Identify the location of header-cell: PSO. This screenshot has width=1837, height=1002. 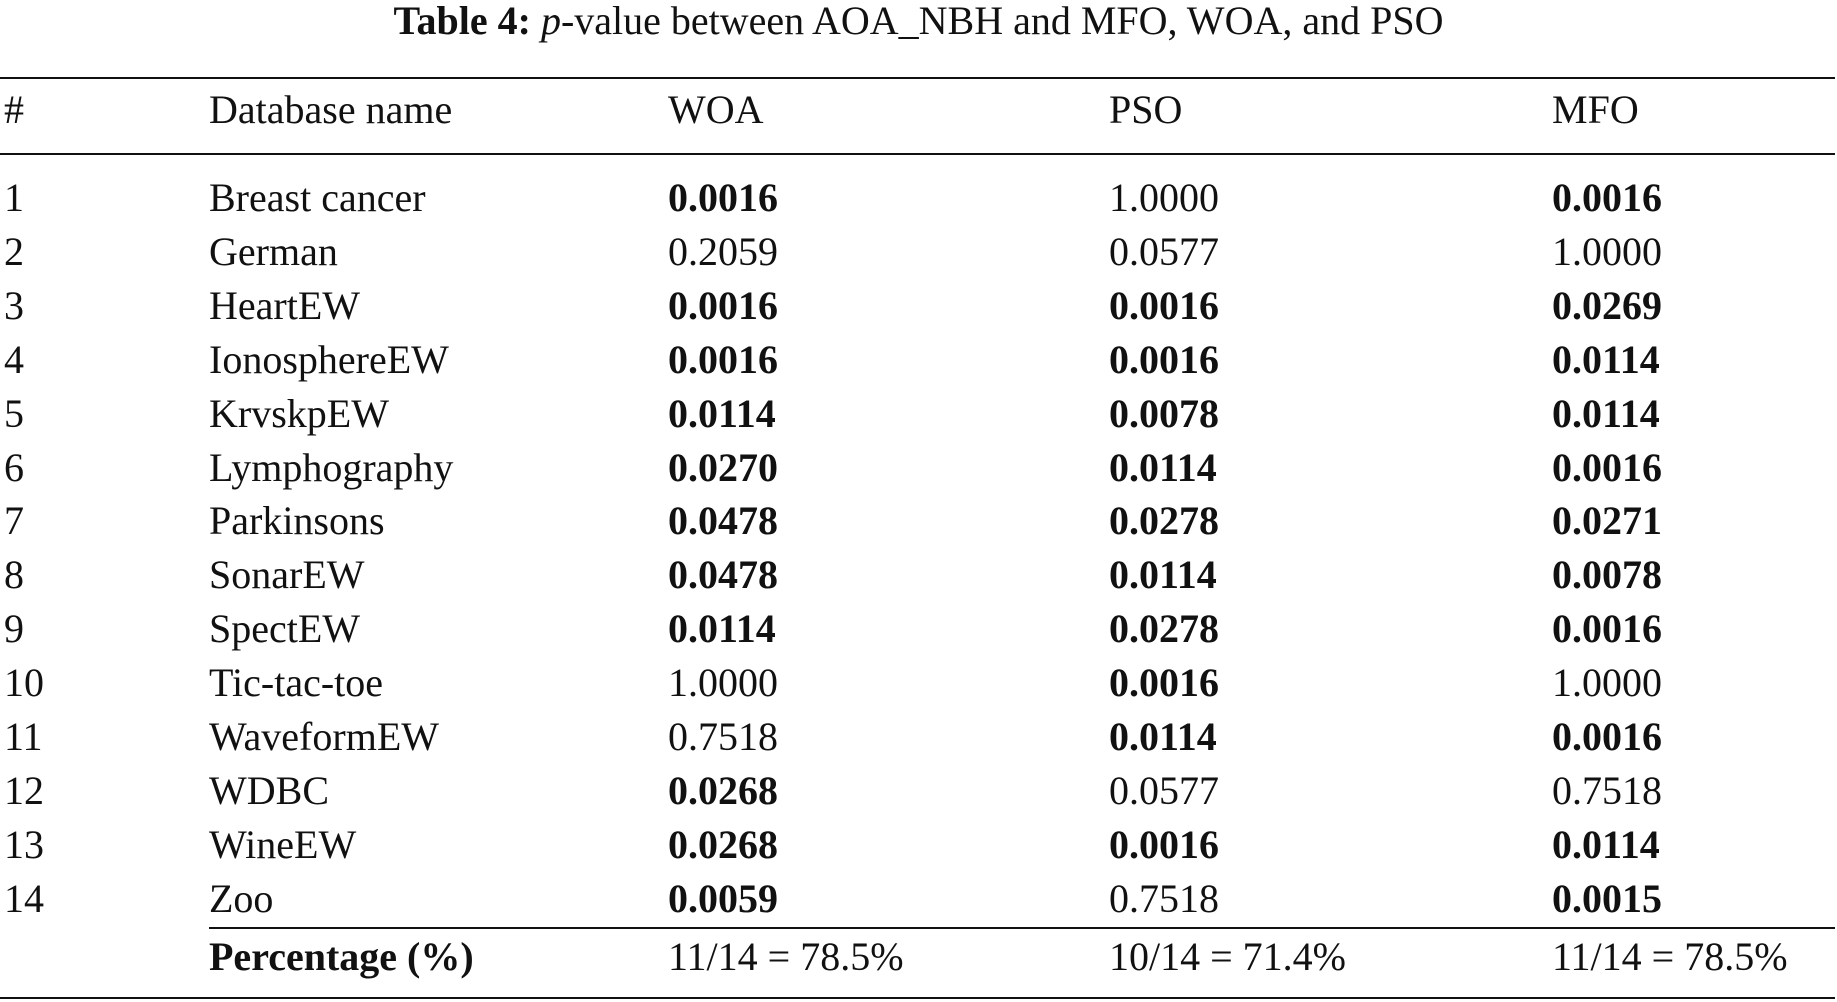
(1146, 109).